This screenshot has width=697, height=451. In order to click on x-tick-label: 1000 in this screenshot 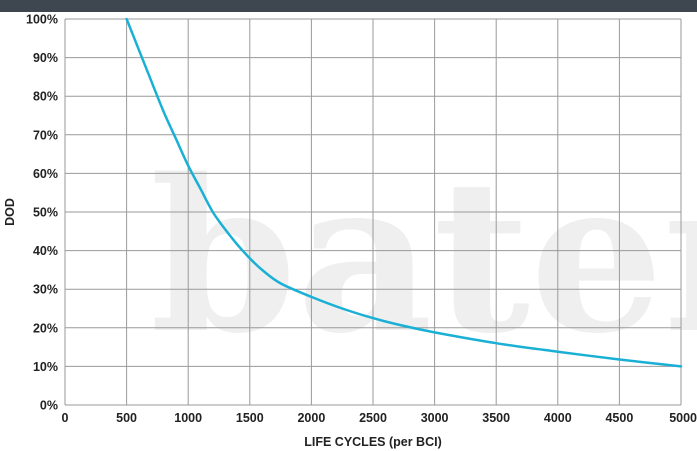, I will do `click(188, 418)`.